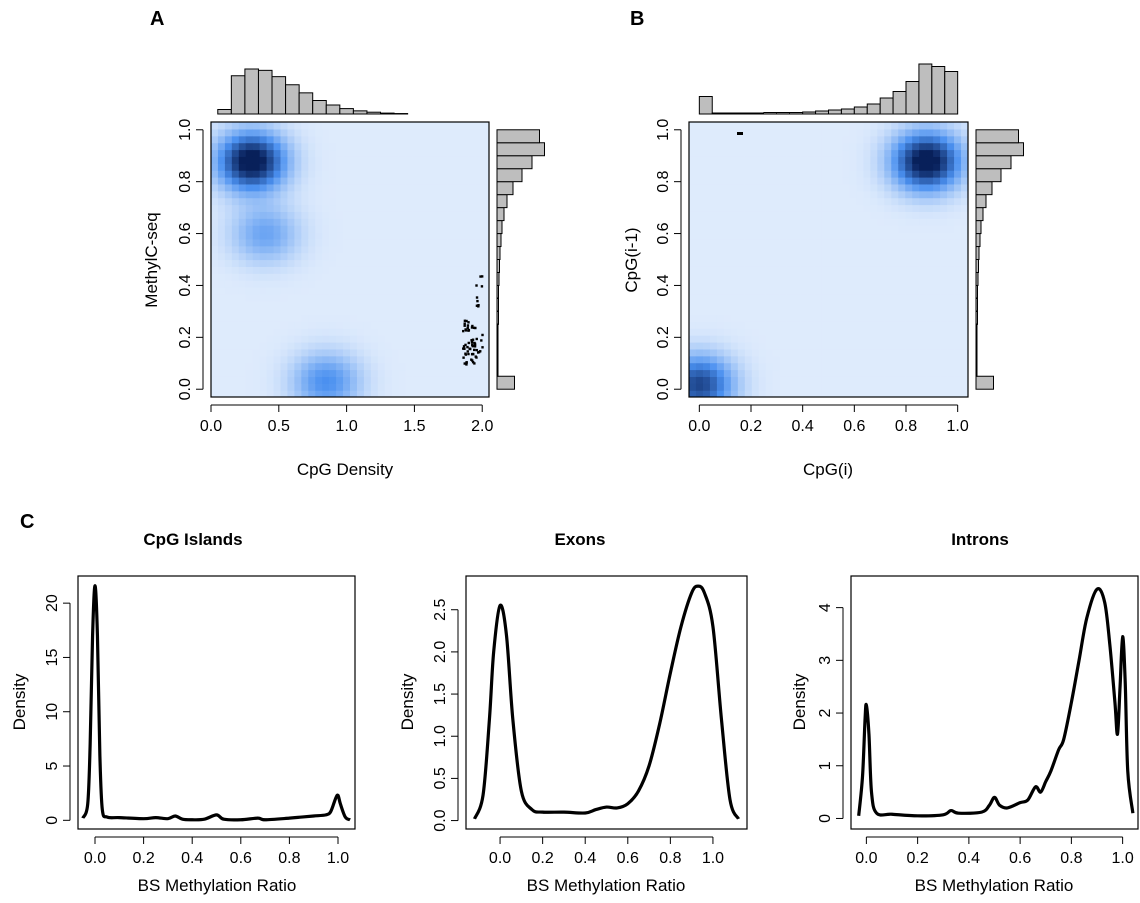 The image size is (1140, 903). Describe the element at coordinates (505, 382) in the screenshot. I see `panel-a-y-hist-bar` at that location.